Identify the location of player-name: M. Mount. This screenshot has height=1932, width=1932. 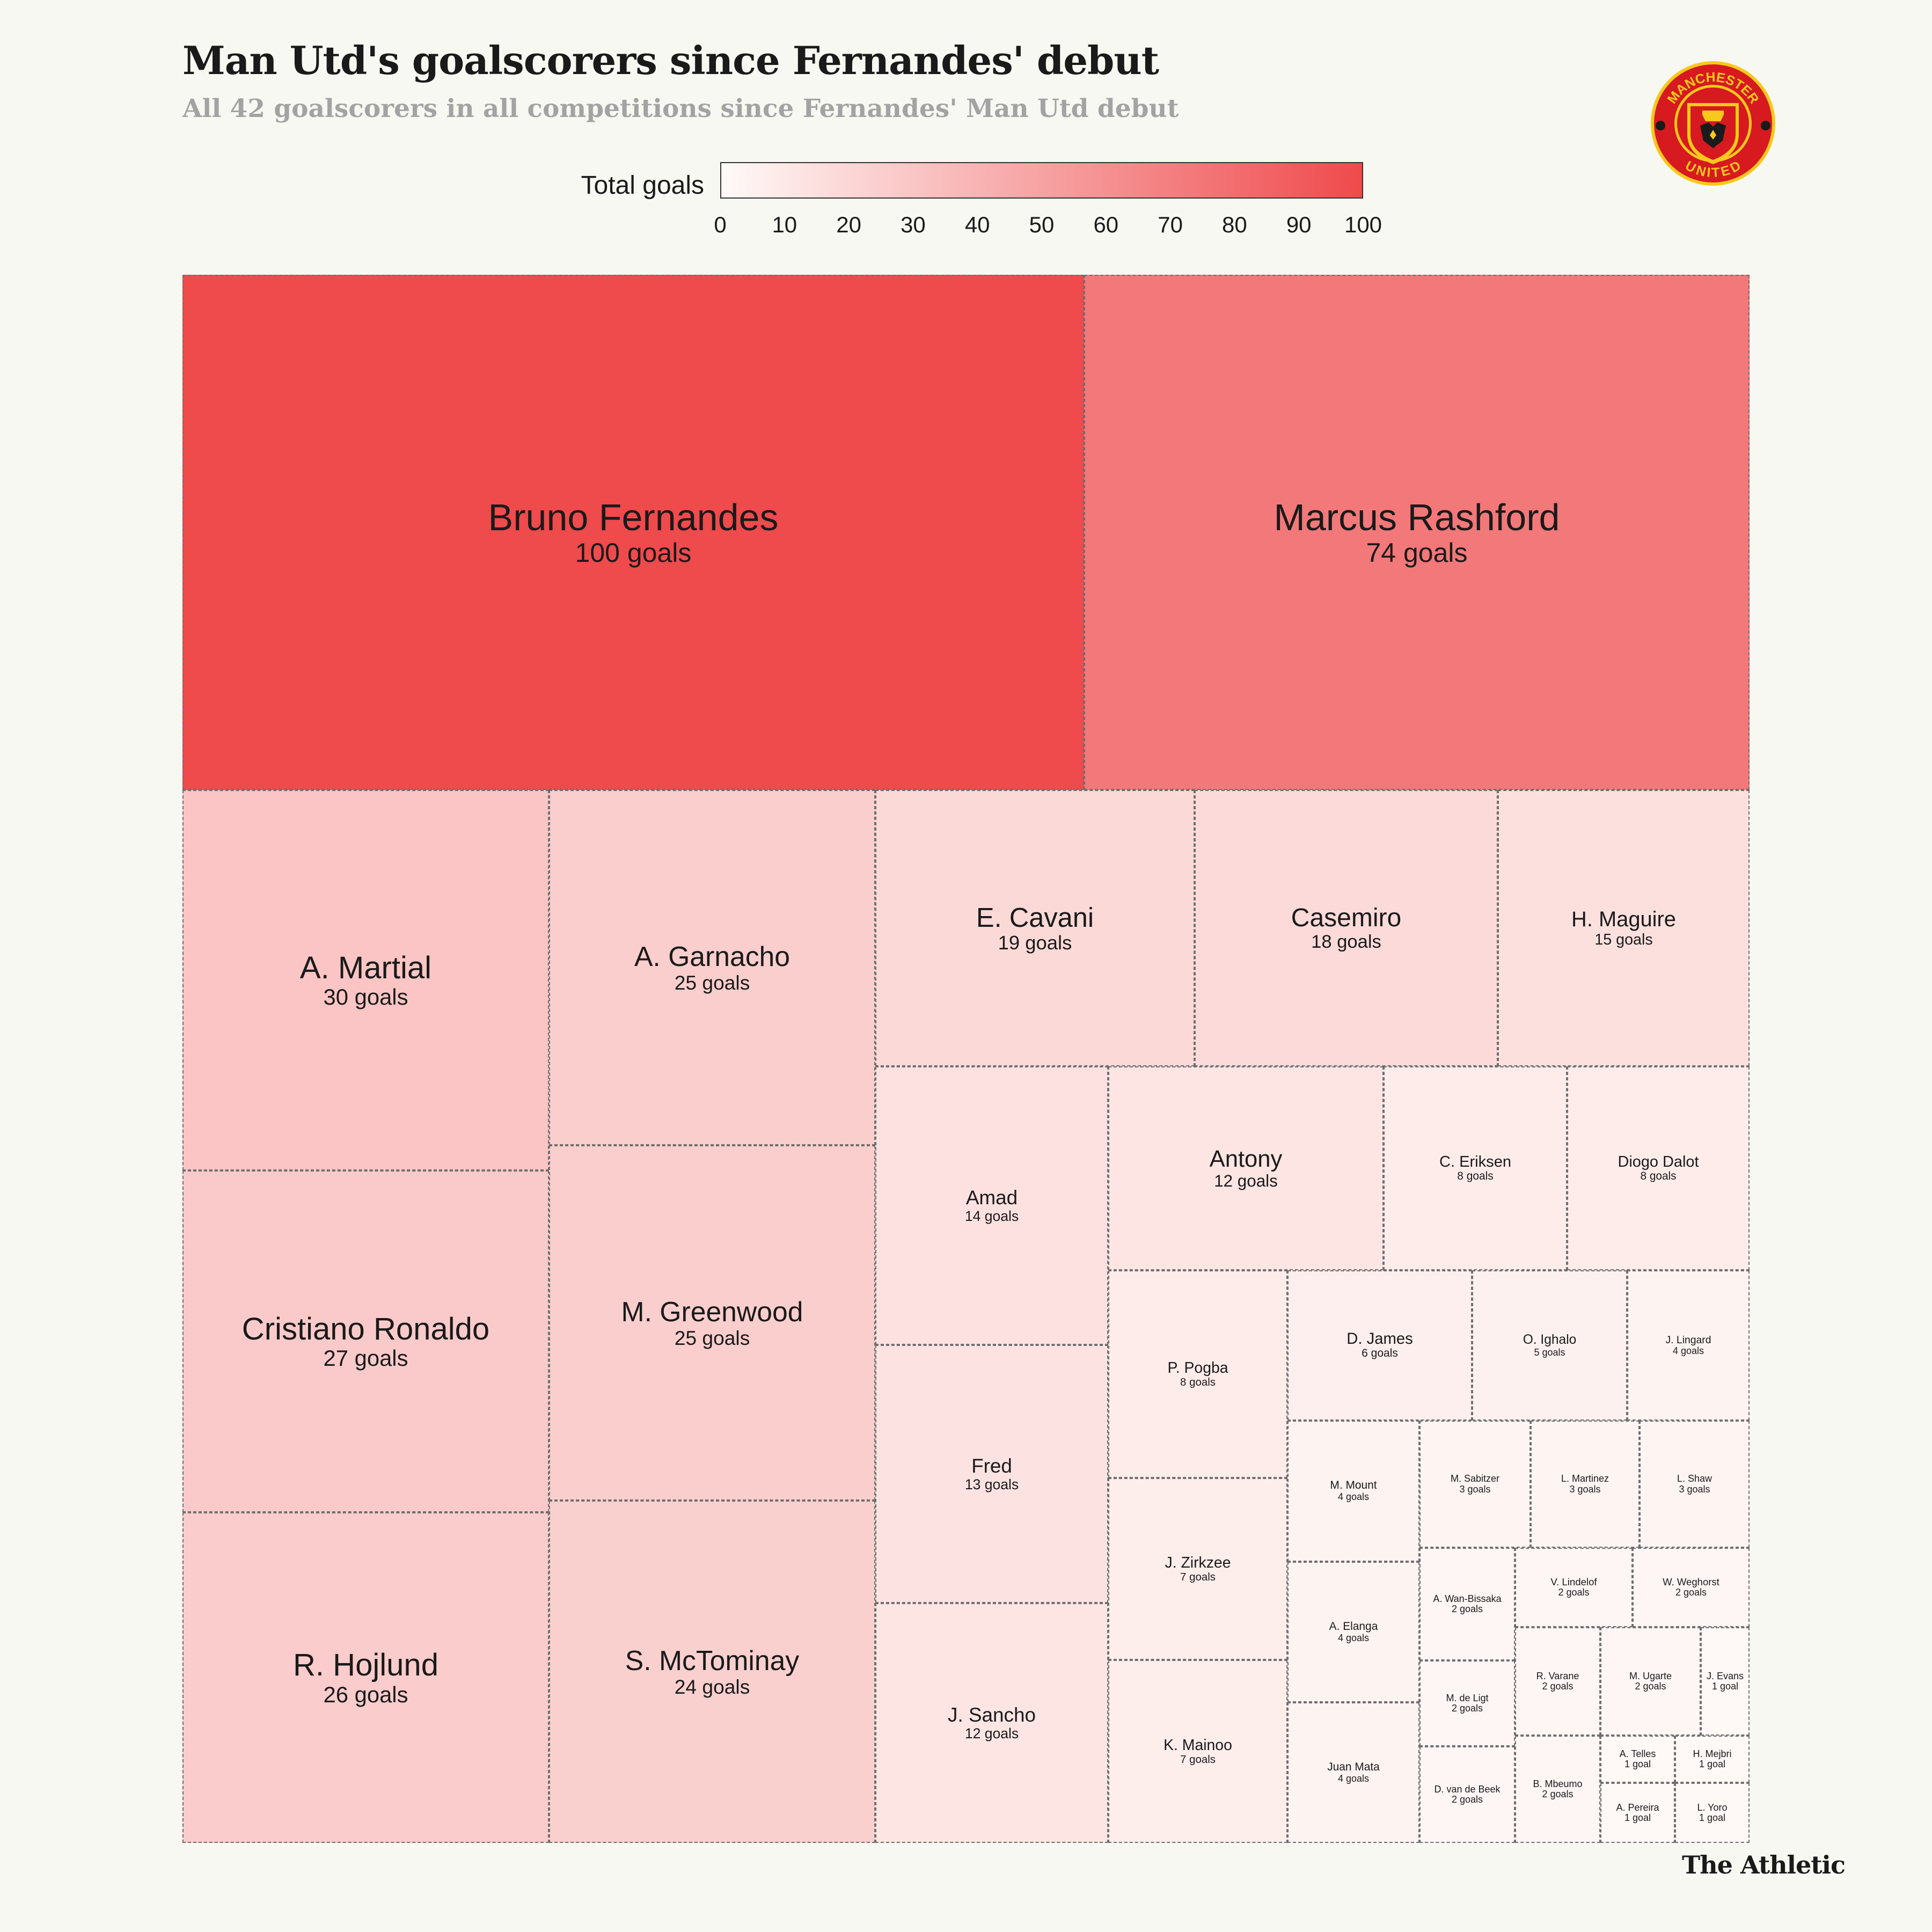
(1353, 1485).